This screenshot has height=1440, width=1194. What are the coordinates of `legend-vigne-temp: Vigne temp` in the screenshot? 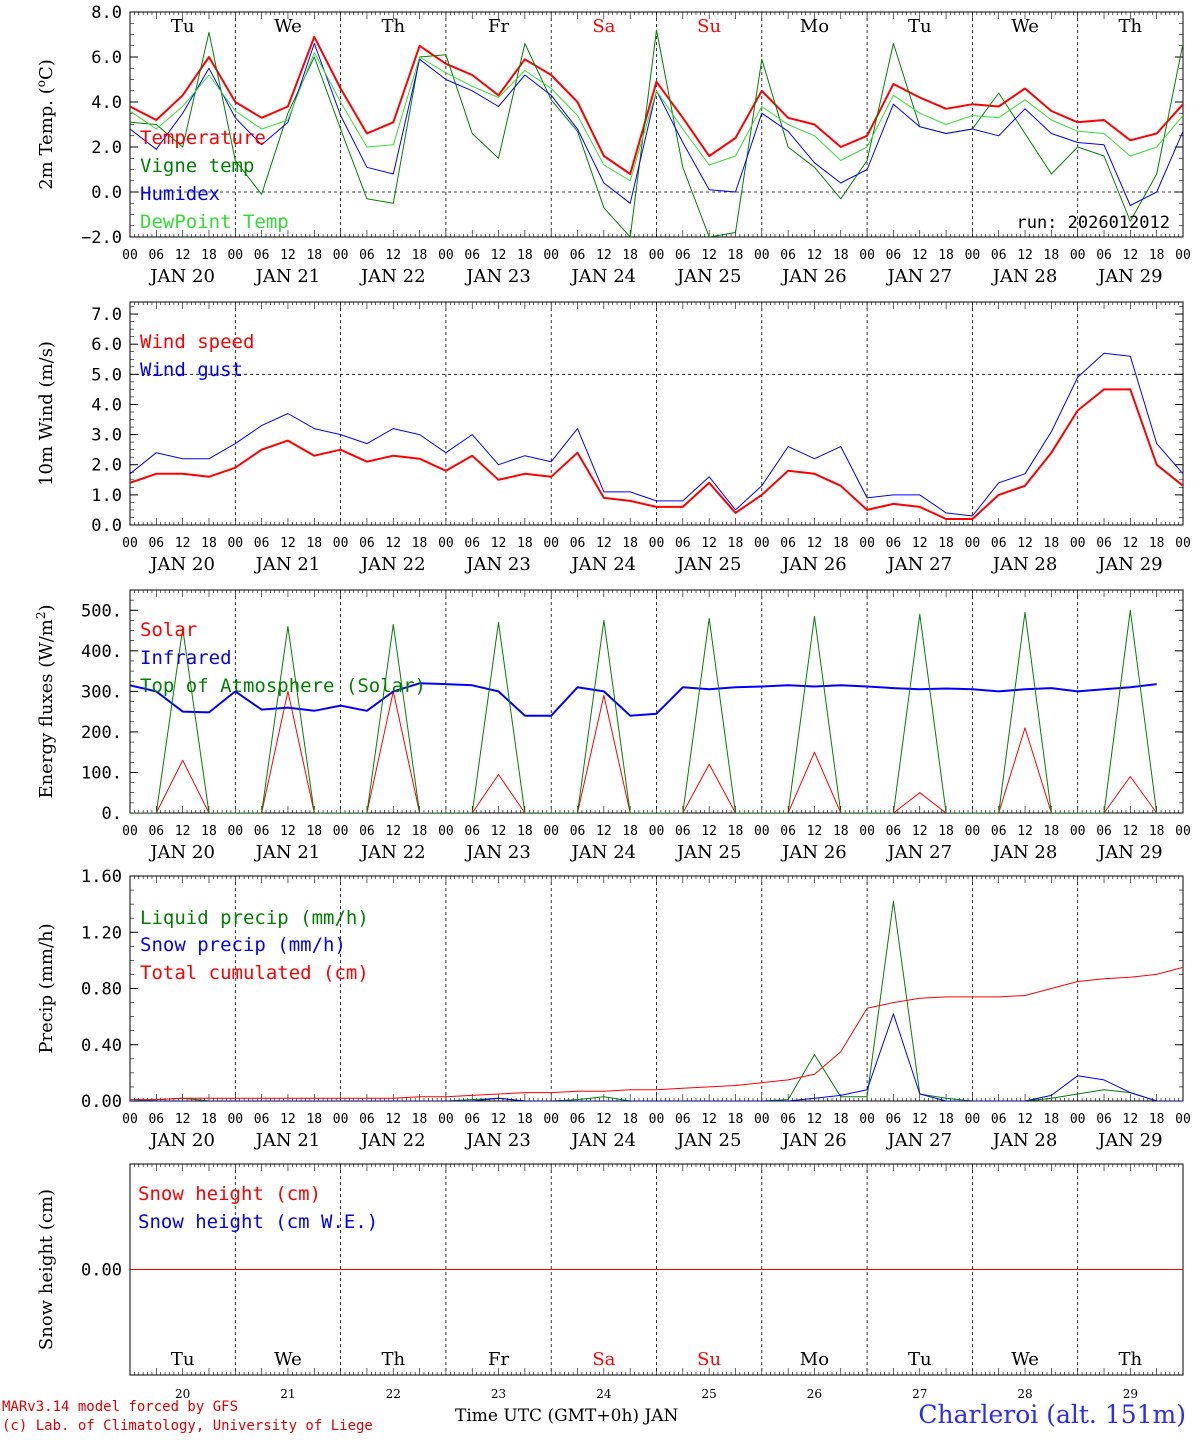 It's located at (197, 166).